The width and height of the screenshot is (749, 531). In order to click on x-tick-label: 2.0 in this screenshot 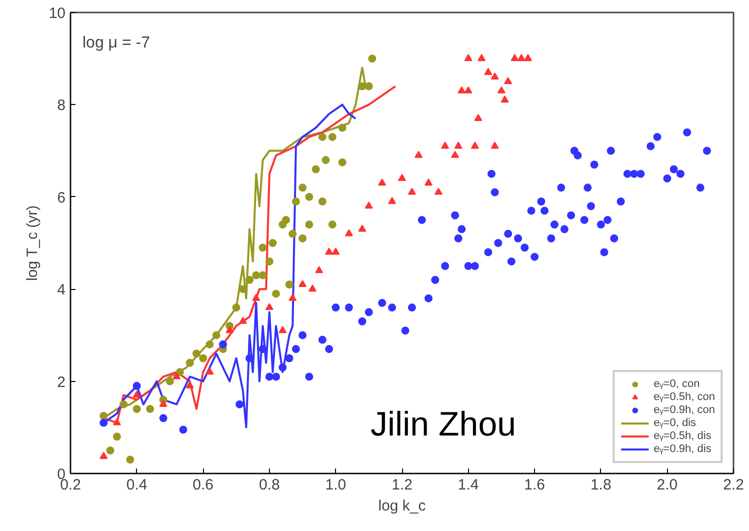, I will do `click(667, 485)`.